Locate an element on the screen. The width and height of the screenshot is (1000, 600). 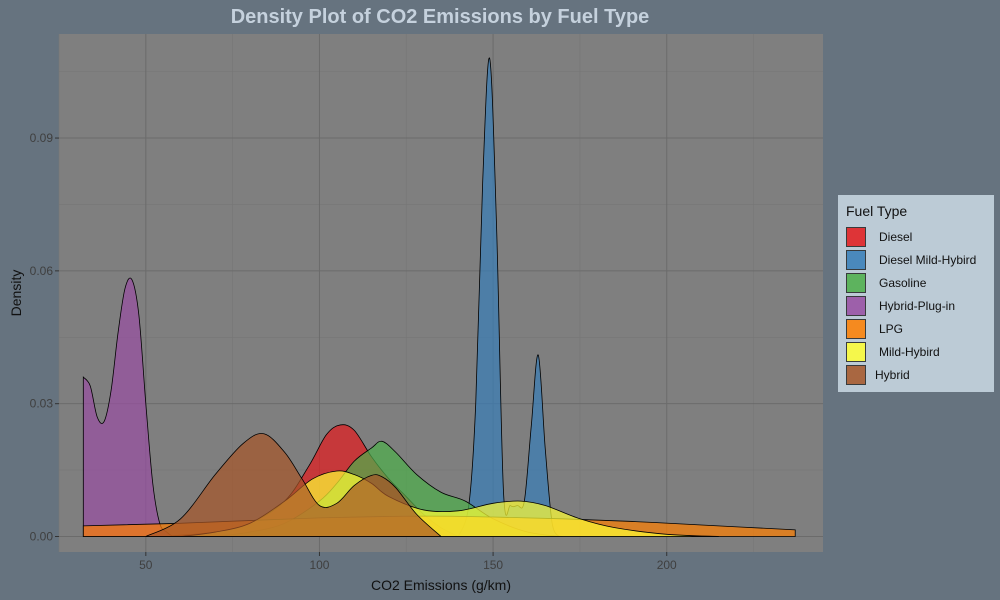
legend-label: Hybrid is located at coordinates (892, 375).